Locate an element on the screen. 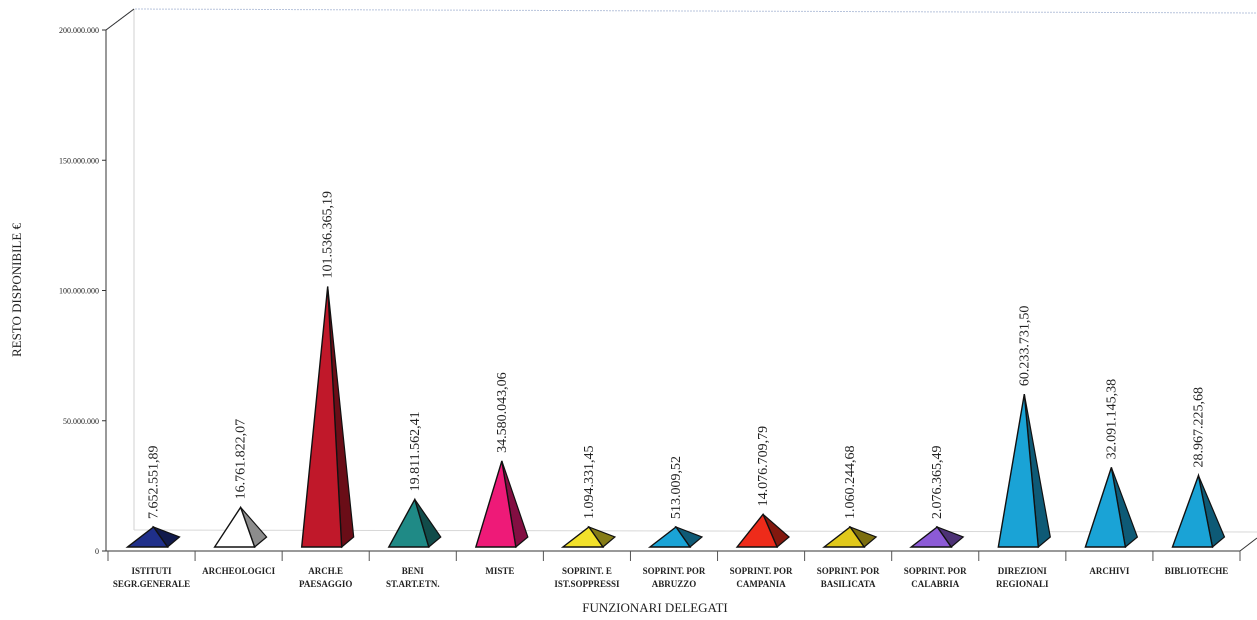  y-tick-label: 150.000.000 is located at coordinates (79, 160).